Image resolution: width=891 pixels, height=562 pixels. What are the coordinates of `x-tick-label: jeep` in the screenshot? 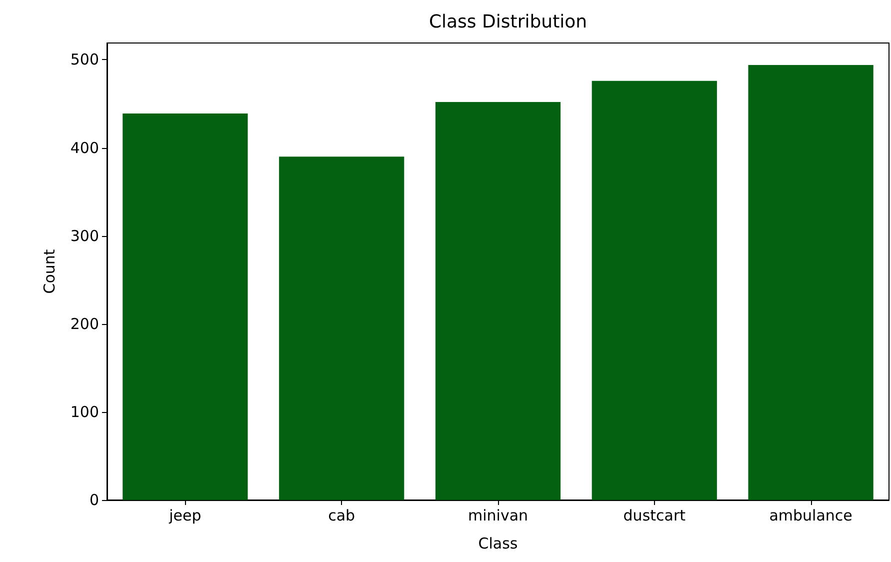 It's located at (185, 515).